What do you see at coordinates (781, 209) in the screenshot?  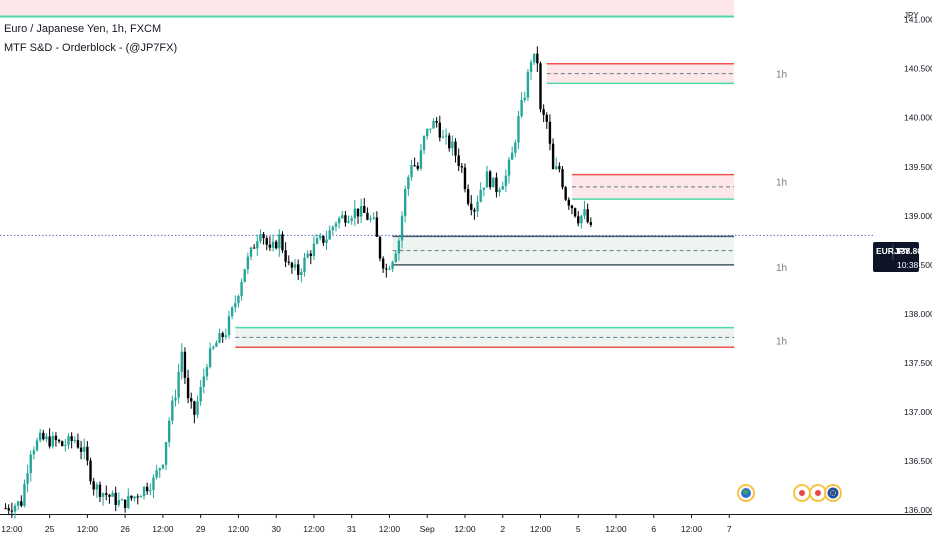 I see `timeframe-labels: 1h 1h 1h 1h` at bounding box center [781, 209].